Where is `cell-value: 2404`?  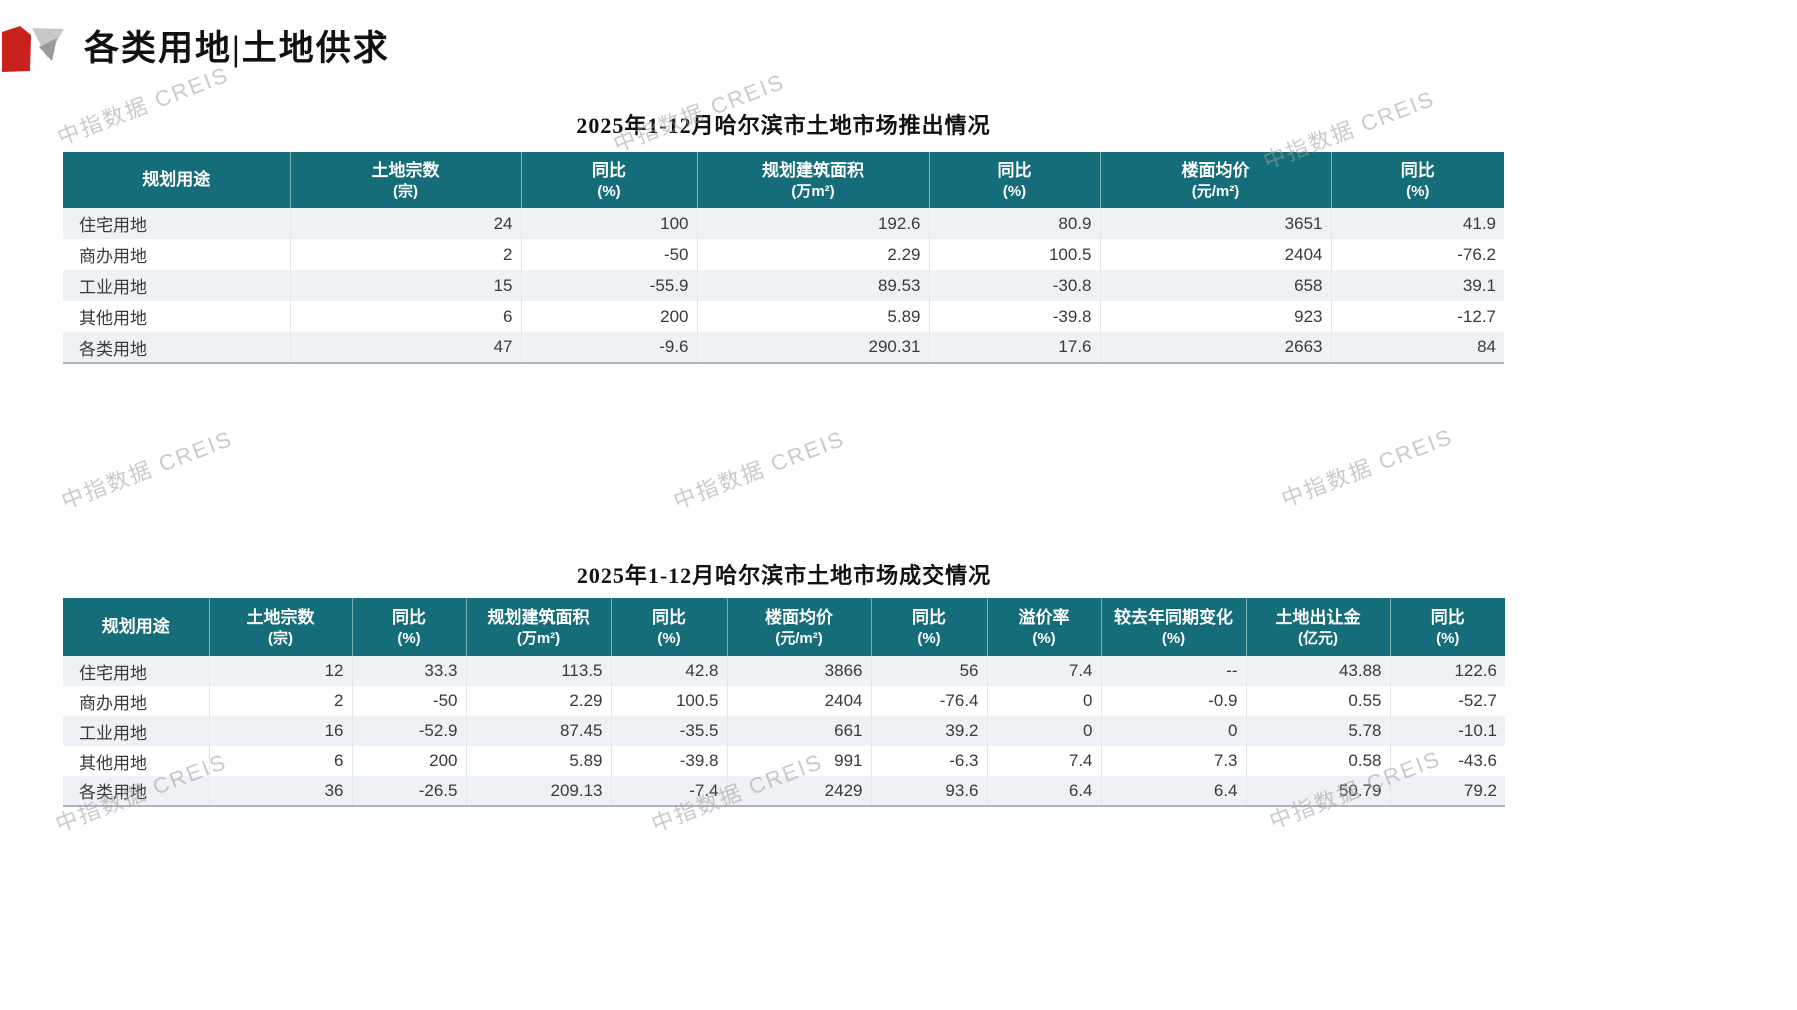 cell-value: 2404 is located at coordinates (799, 701).